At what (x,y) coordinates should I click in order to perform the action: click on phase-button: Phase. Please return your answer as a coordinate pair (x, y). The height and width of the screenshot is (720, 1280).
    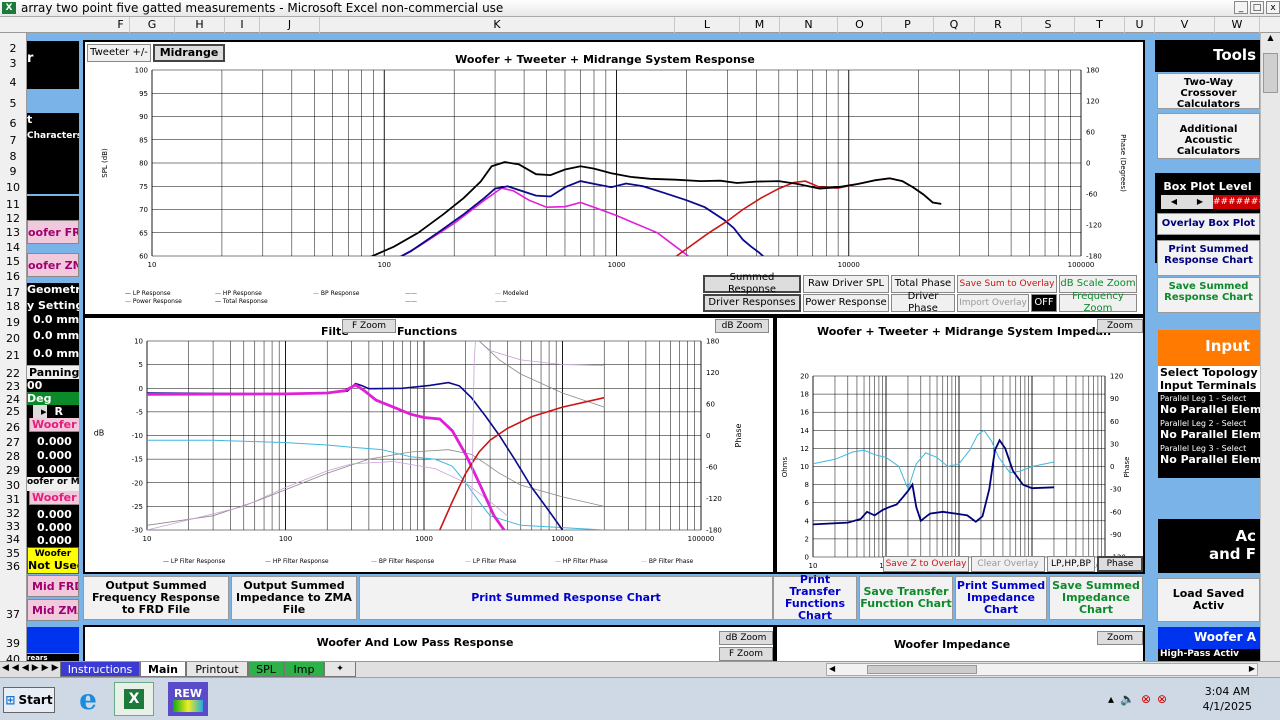
    Looking at the image, I should click on (1120, 564).